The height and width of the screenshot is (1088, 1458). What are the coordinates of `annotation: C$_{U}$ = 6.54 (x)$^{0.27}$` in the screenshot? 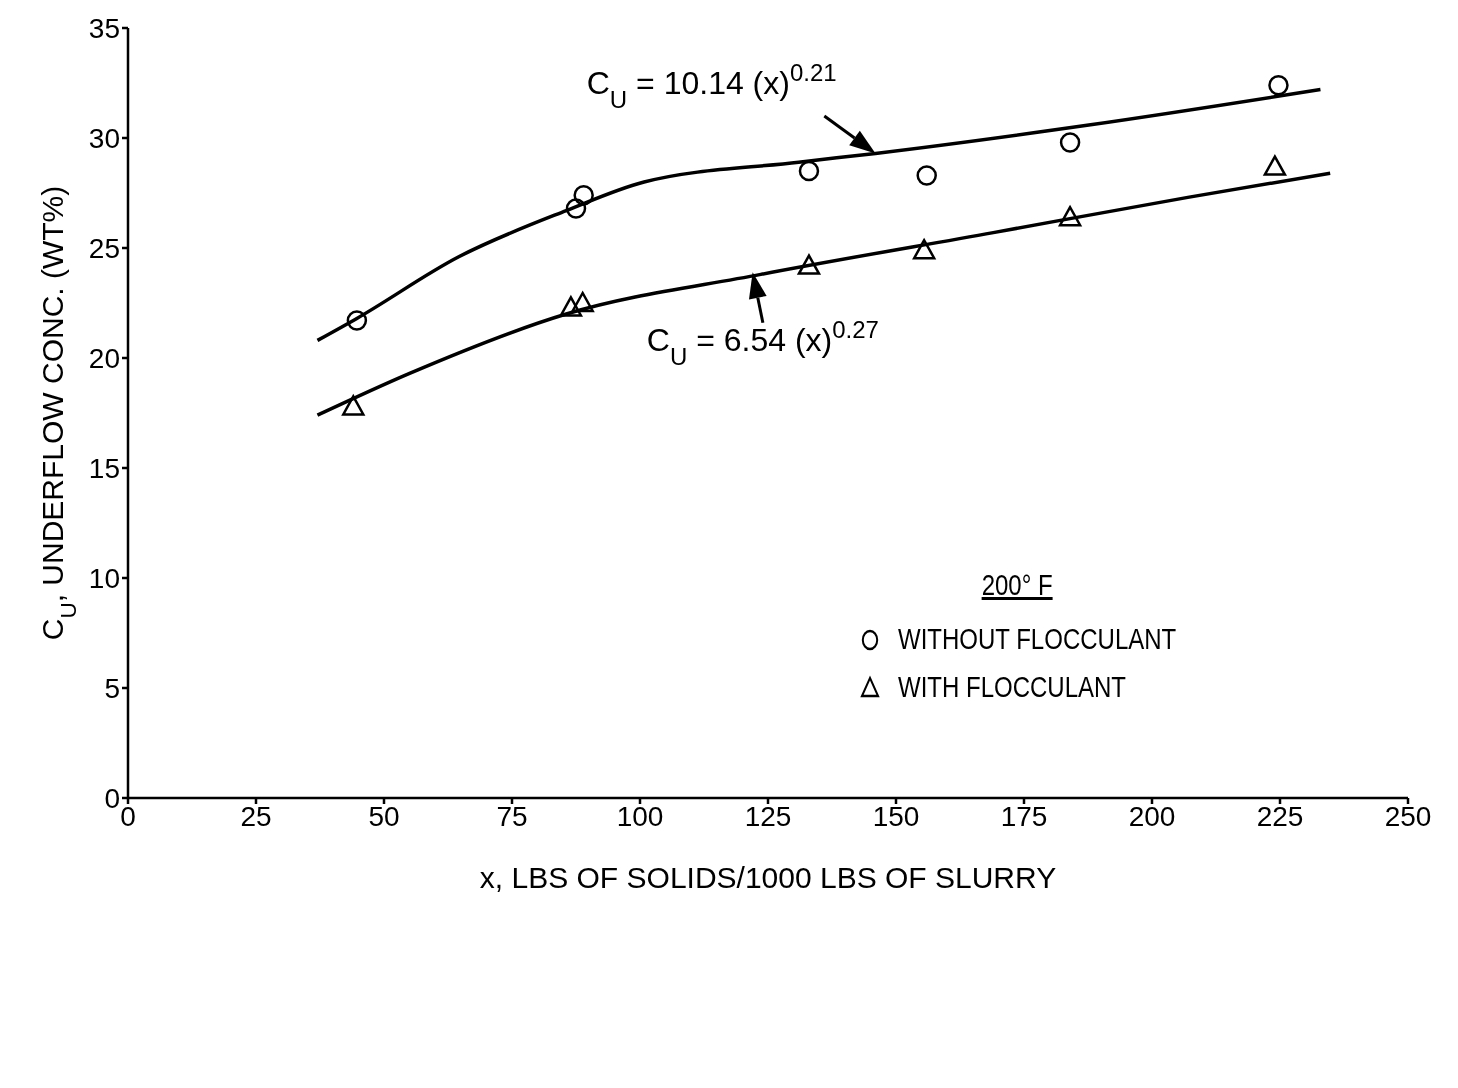 It's located at (762, 342).